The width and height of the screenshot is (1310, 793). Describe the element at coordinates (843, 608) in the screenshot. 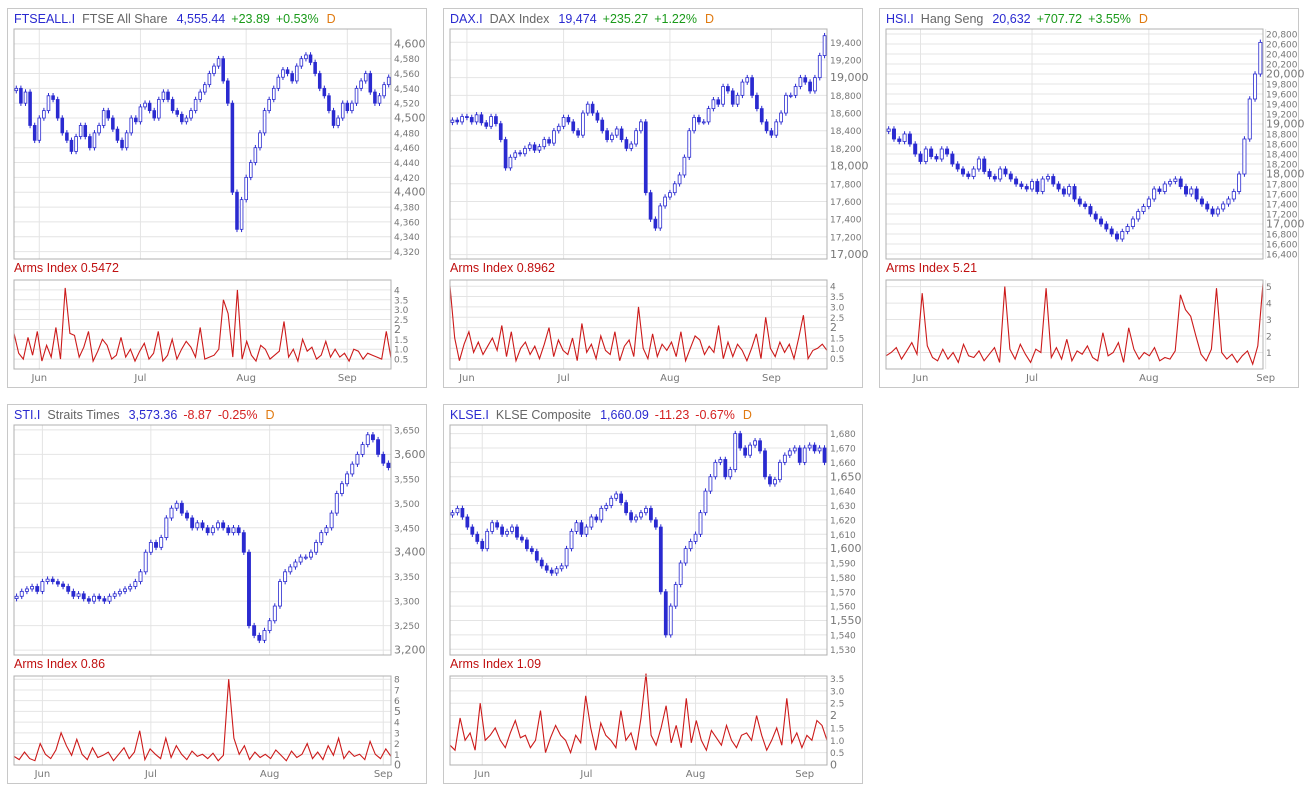

I see `price-tick-label: 1,560` at that location.